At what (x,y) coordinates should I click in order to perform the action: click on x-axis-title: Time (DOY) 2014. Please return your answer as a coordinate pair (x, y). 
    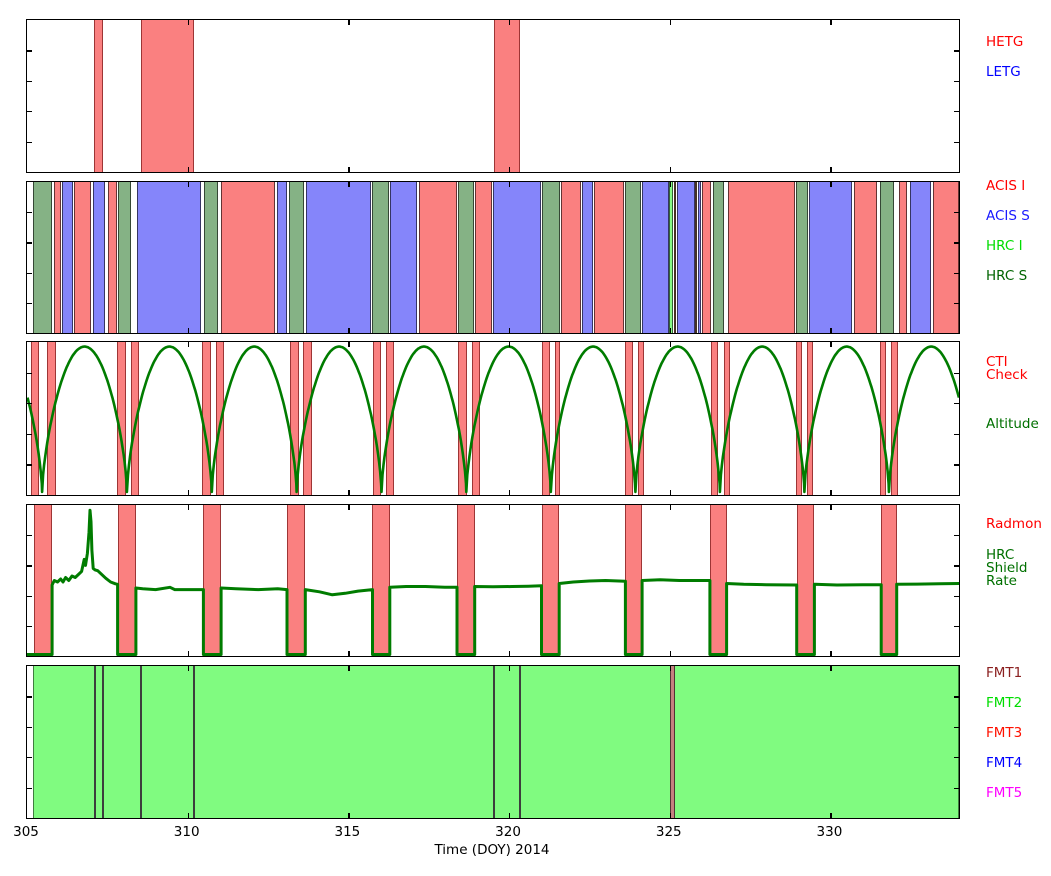
    Looking at the image, I should click on (492, 850).